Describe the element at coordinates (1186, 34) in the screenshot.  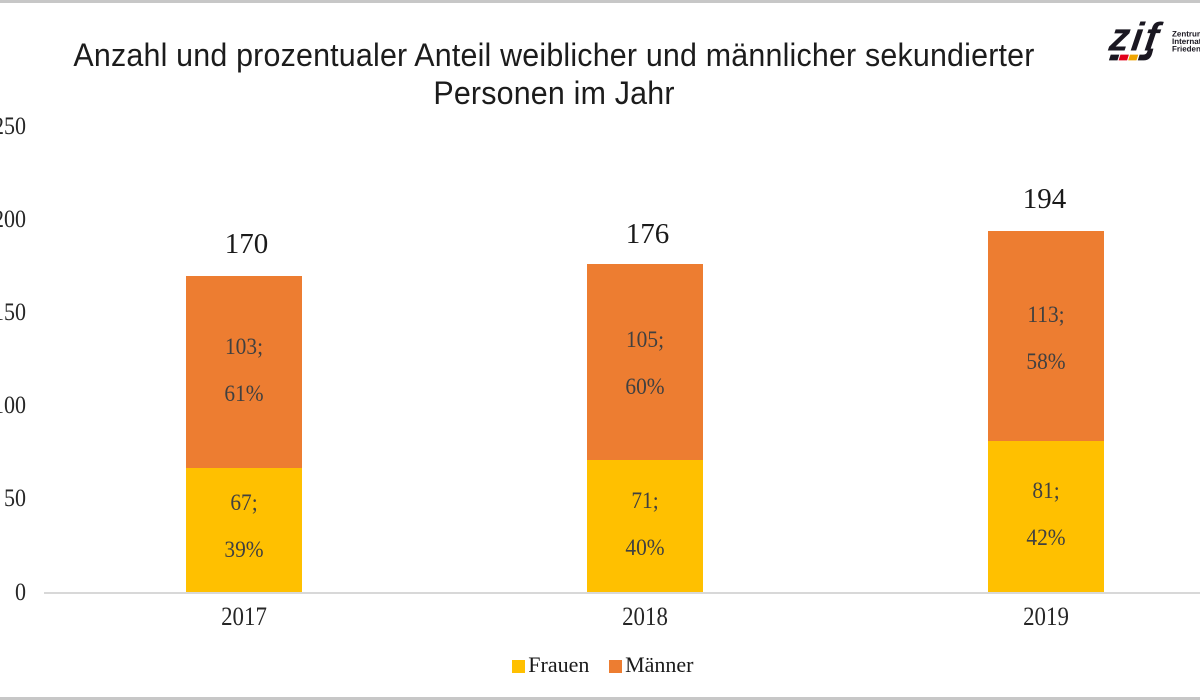
I see `svg-text: Zentrum für` at that location.